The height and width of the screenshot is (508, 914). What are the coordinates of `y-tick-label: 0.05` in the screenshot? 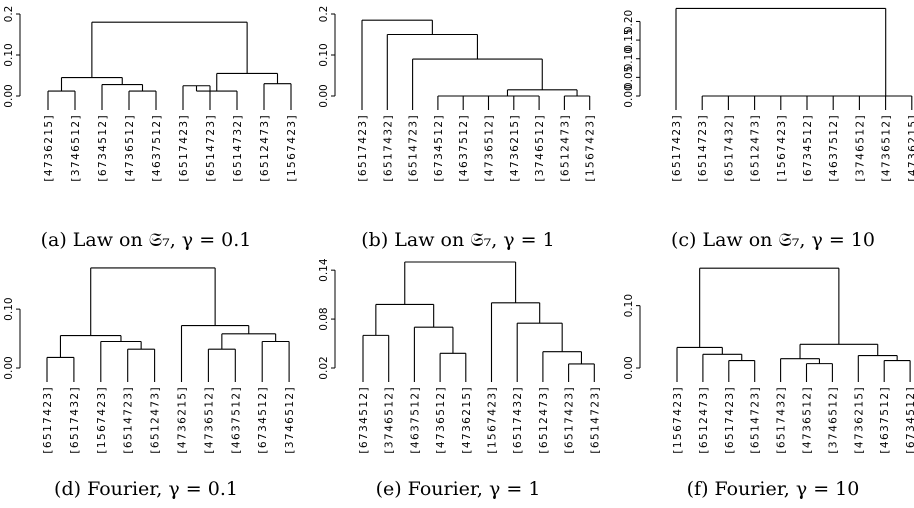 It's located at (629, 77).